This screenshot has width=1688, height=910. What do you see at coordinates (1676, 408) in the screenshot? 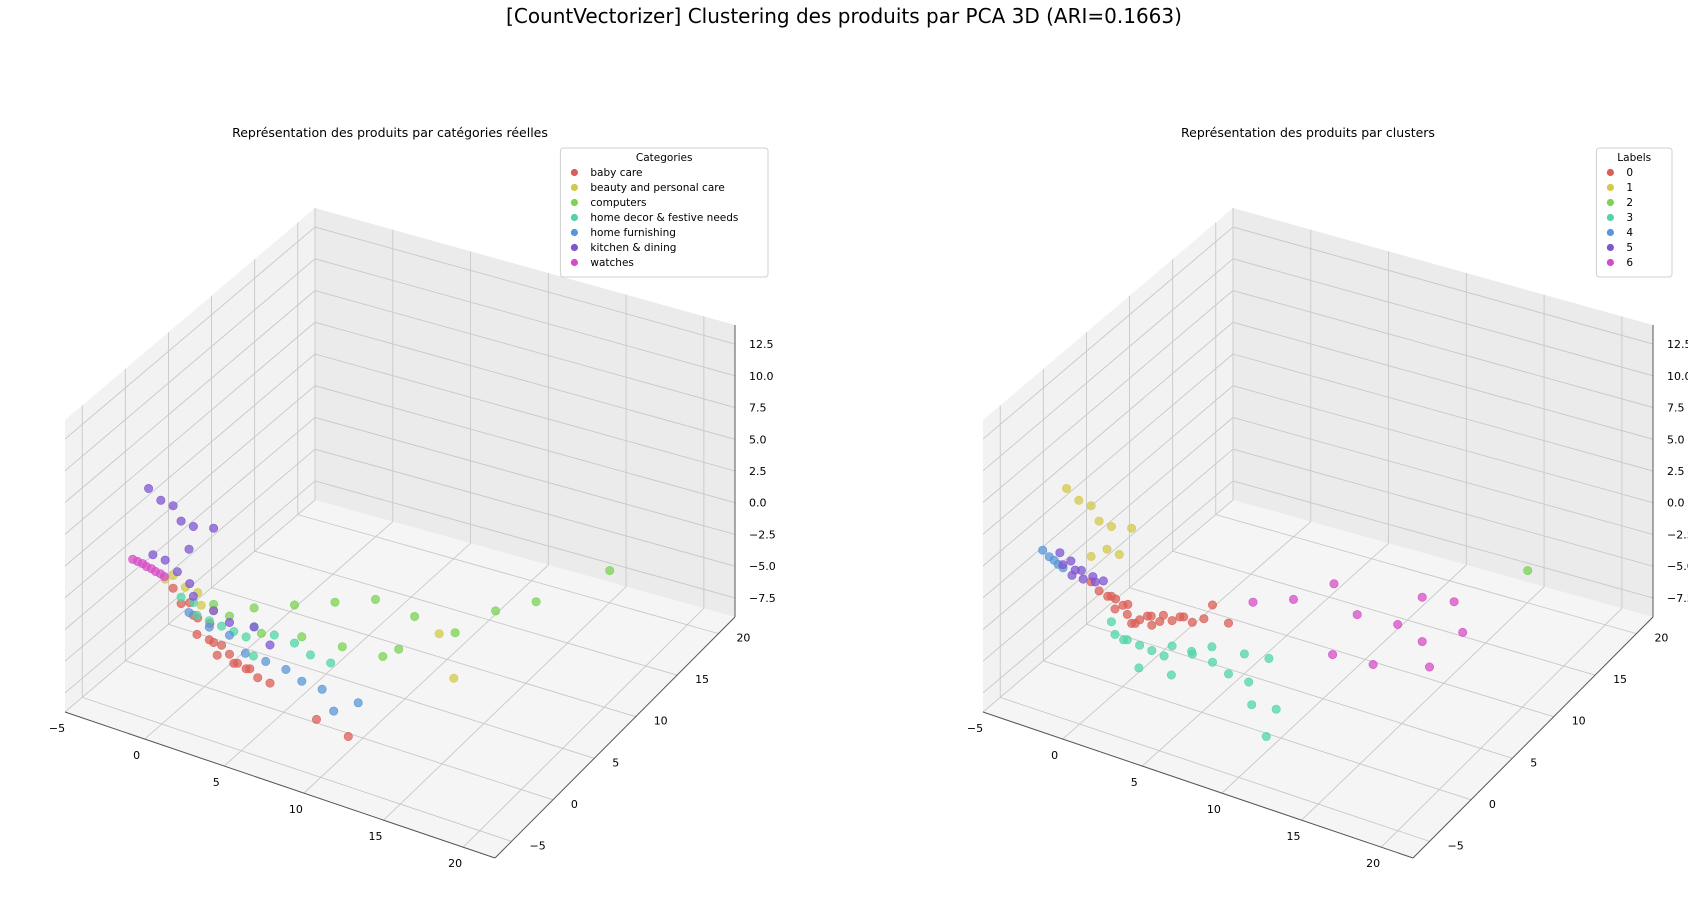
I see `z-tick-label: 7.5` at bounding box center [1676, 408].